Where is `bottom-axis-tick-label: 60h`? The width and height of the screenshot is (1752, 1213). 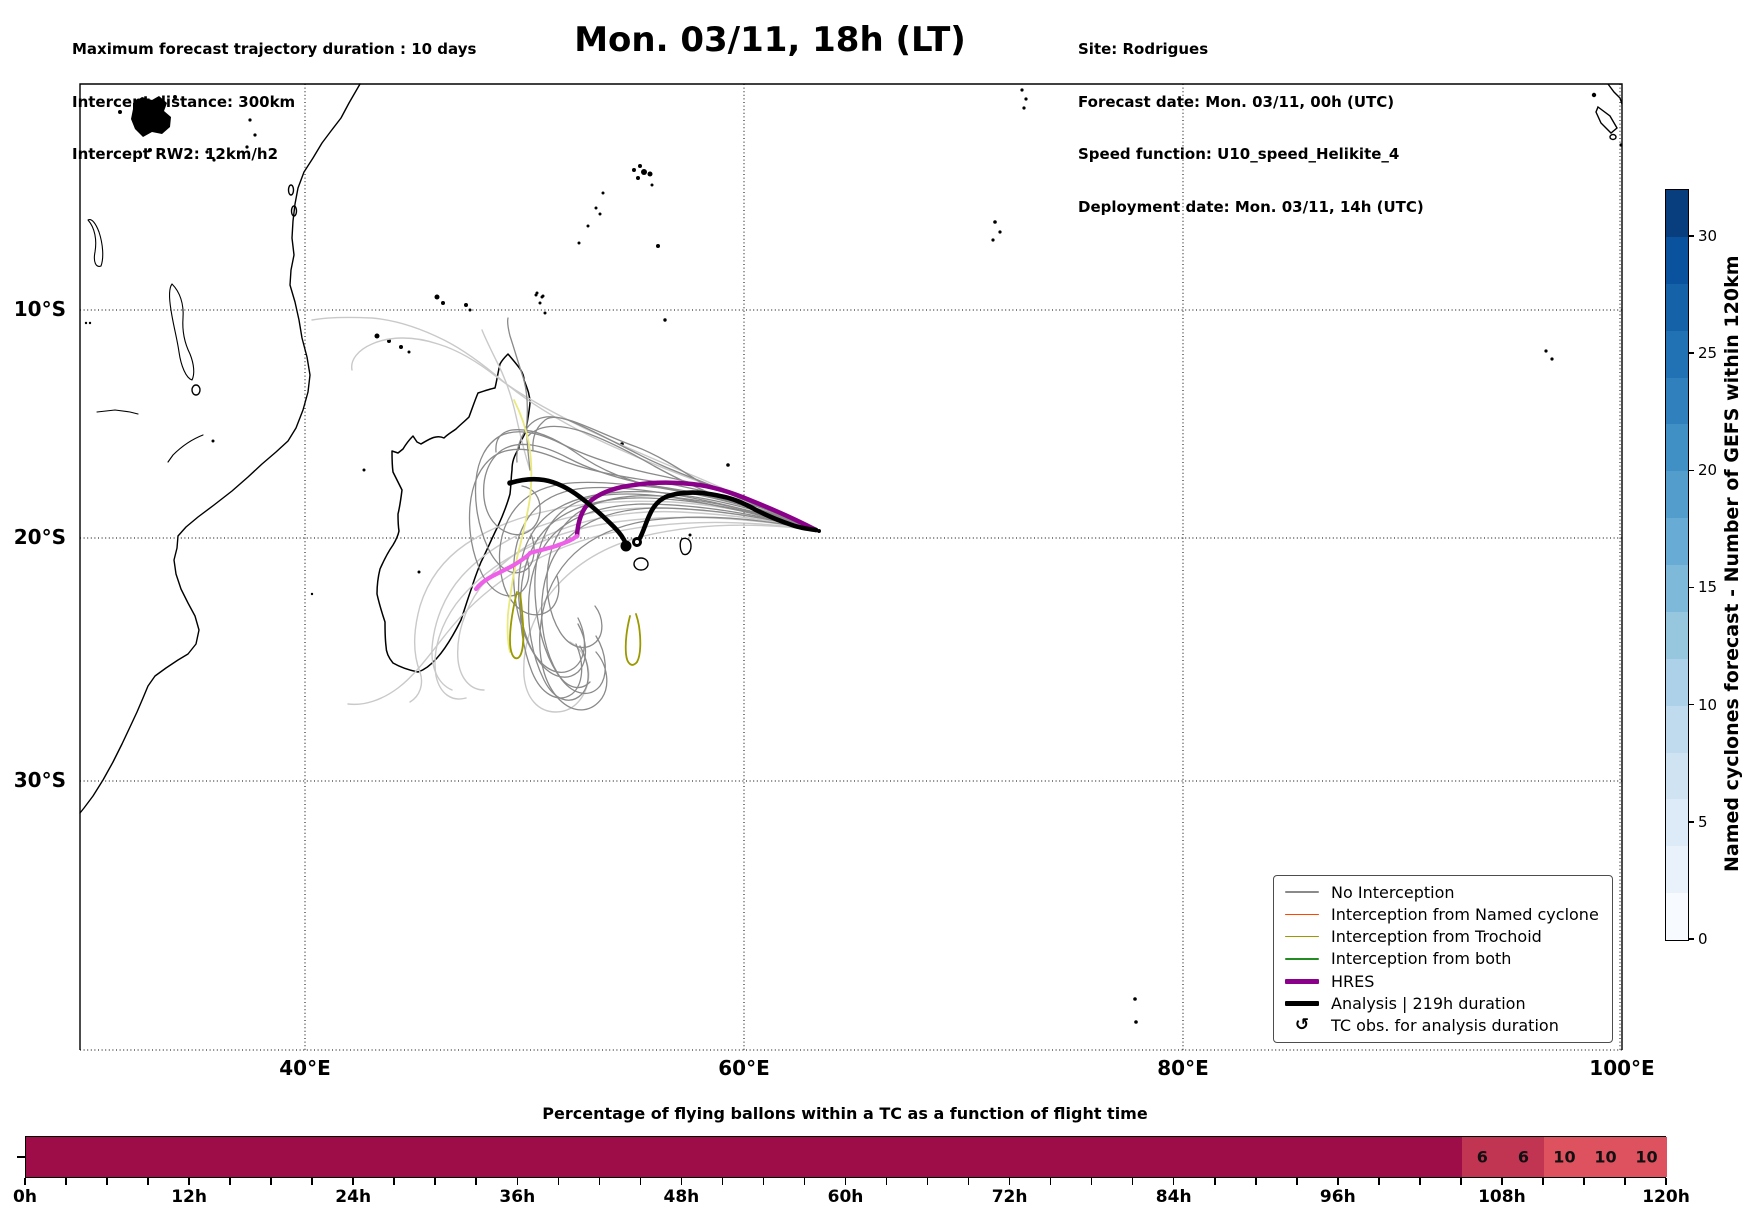 bottom-axis-tick-label: 60h is located at coordinates (845, 1197).